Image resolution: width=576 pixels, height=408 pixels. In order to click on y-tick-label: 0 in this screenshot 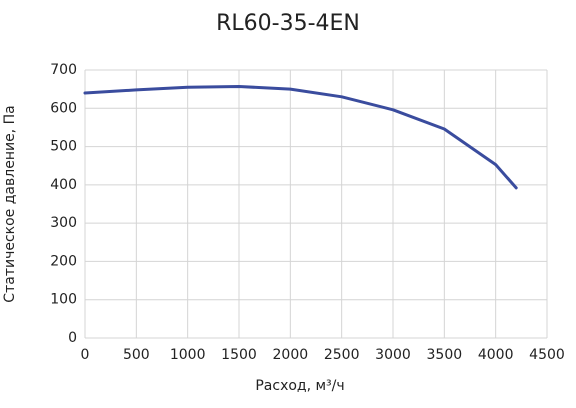, I will do `click(72, 338)`.